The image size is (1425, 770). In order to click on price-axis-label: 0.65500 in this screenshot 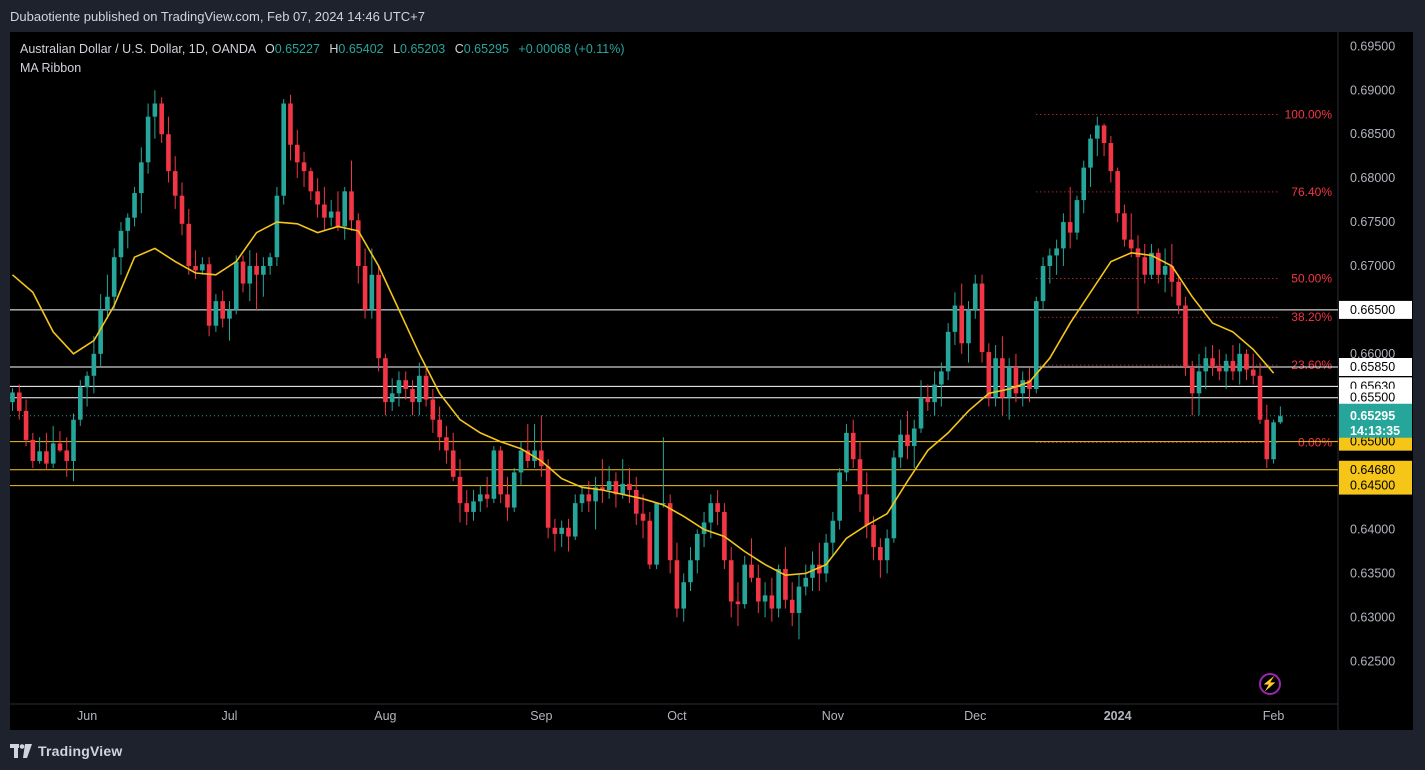, I will do `click(1372, 398)`.